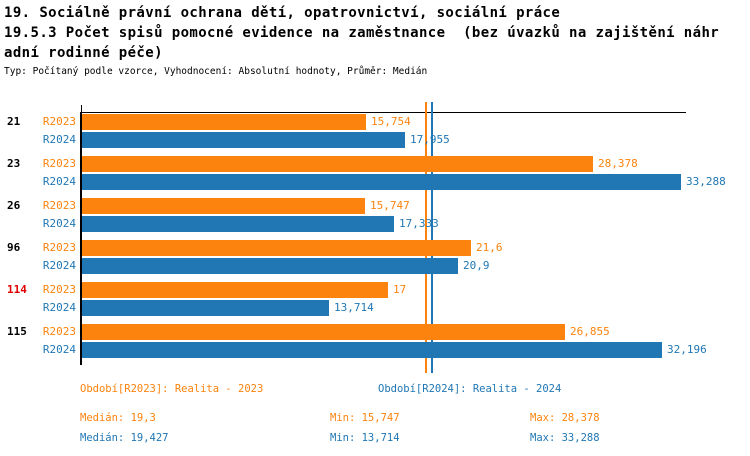  Describe the element at coordinates (419, 223) in the screenshot. I see `value-label-r2024-26: 17,333` at that location.